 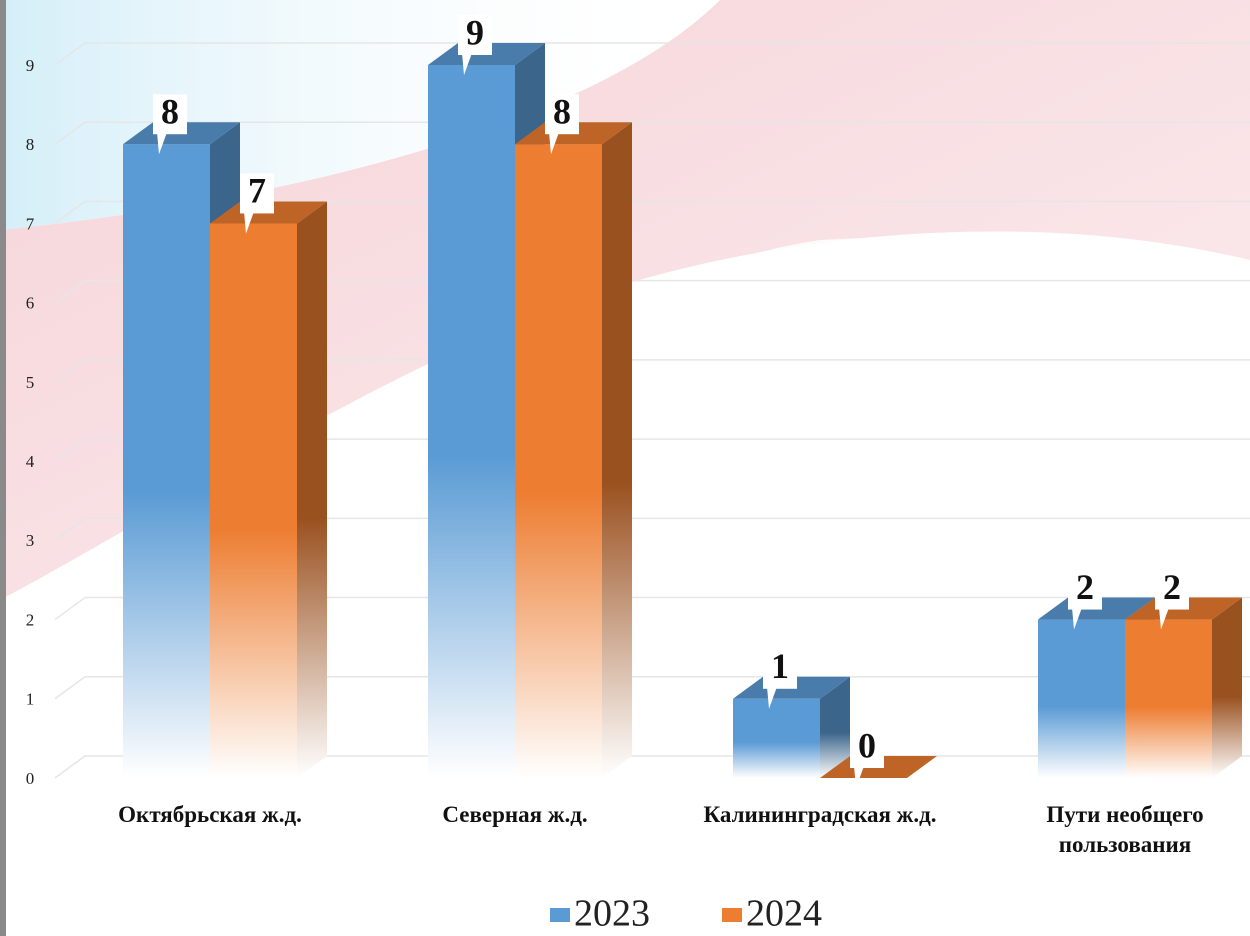 I want to click on y-tick-label: 4, so click(x=30, y=461).